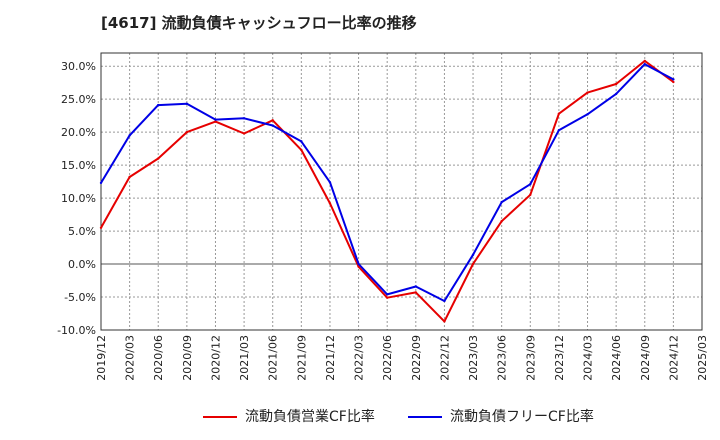 The height and width of the screenshot is (440, 720). Describe the element at coordinates (702, 358) in the screenshot. I see `x-tick-label: 2025/03` at that location.